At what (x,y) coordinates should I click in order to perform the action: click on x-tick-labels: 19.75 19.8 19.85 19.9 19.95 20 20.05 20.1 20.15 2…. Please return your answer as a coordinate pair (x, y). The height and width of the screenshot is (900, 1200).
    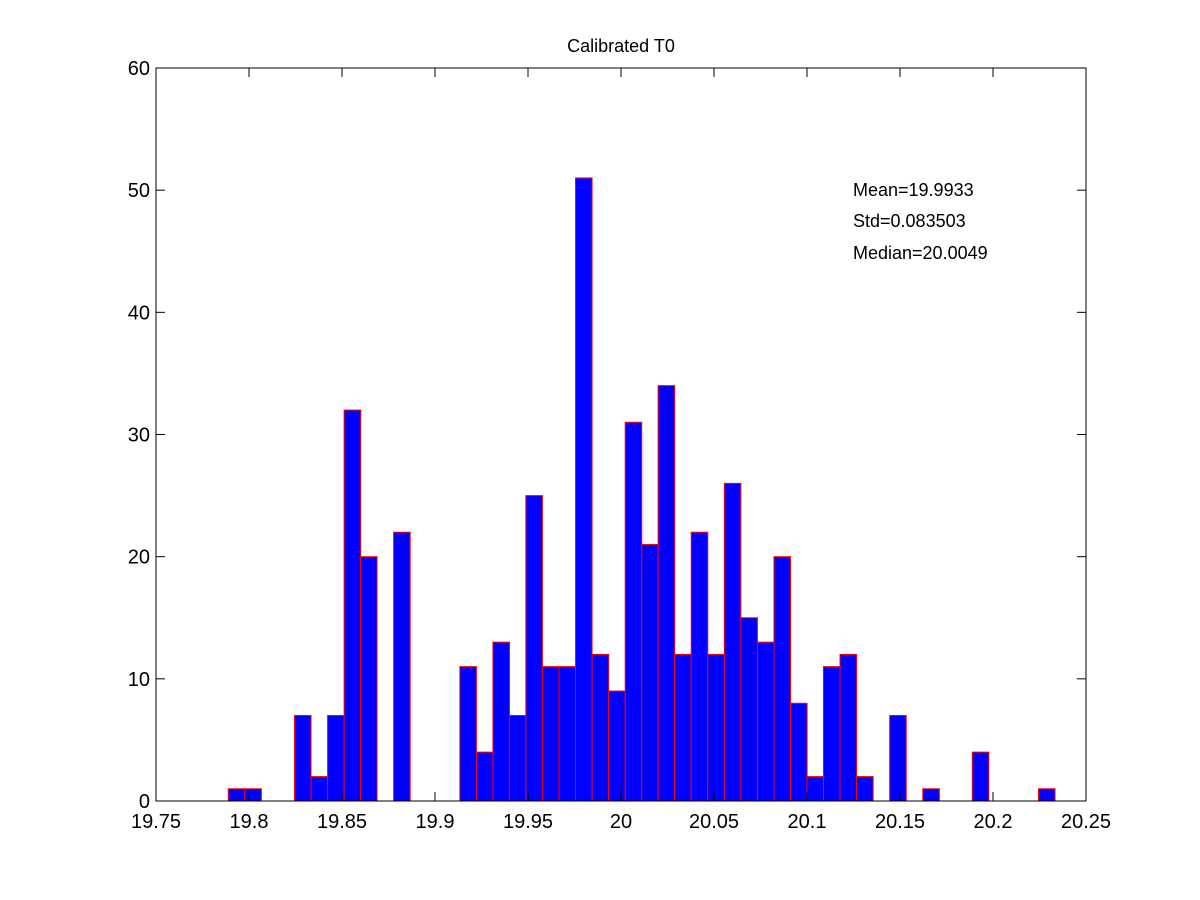
    Looking at the image, I should click on (621, 822).